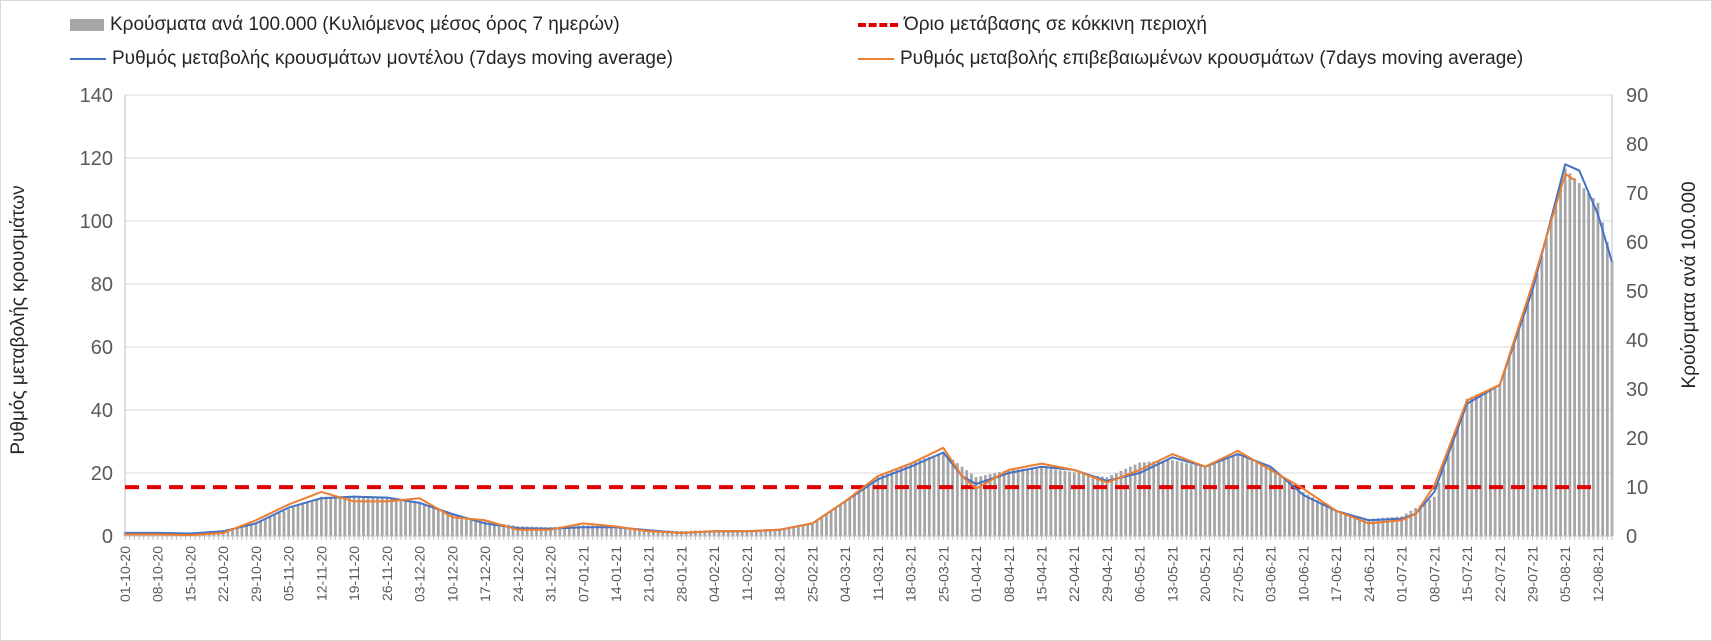 The image size is (1712, 641). What do you see at coordinates (96, 222) in the screenshot?
I see `y-tick-label-left: 100` at bounding box center [96, 222].